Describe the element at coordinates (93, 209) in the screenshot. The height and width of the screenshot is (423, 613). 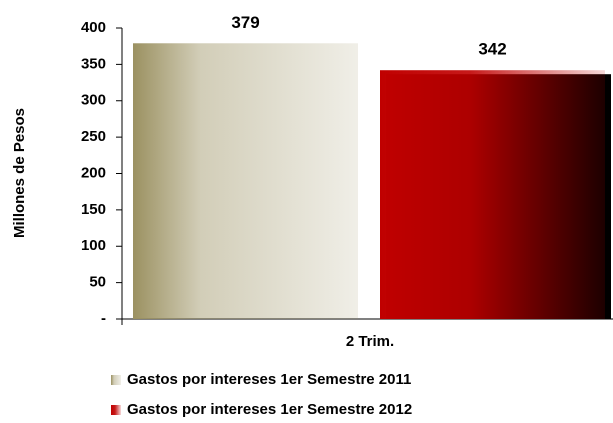
I see `y-tick-label: 150` at that location.